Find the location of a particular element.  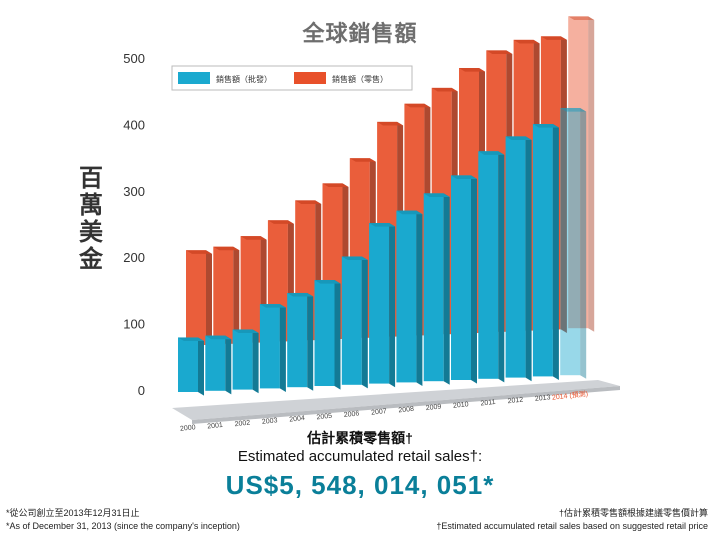

bar-retail-2001-side is located at coordinates (236, 297).